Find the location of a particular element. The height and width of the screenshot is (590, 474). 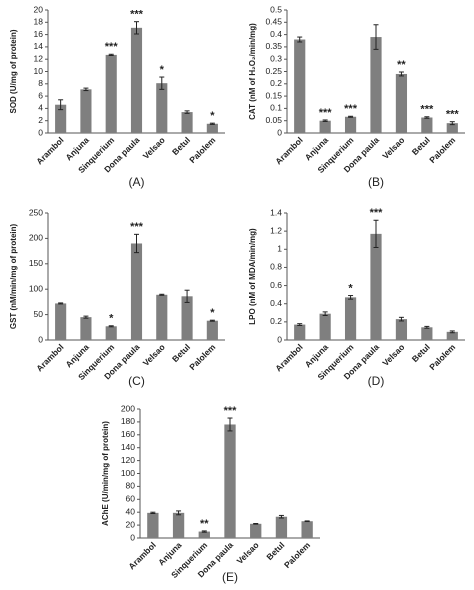

y-tick-label: 0.8 is located at coordinates (276, 267).